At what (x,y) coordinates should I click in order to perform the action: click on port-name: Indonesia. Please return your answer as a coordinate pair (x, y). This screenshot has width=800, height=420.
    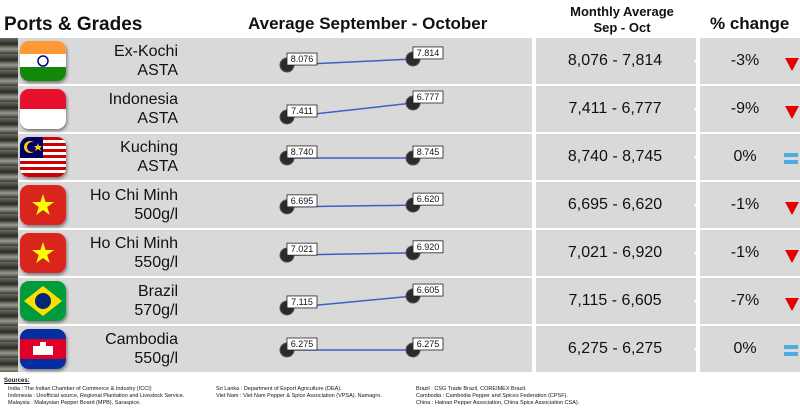
    Looking at the image, I should click on (143, 99).